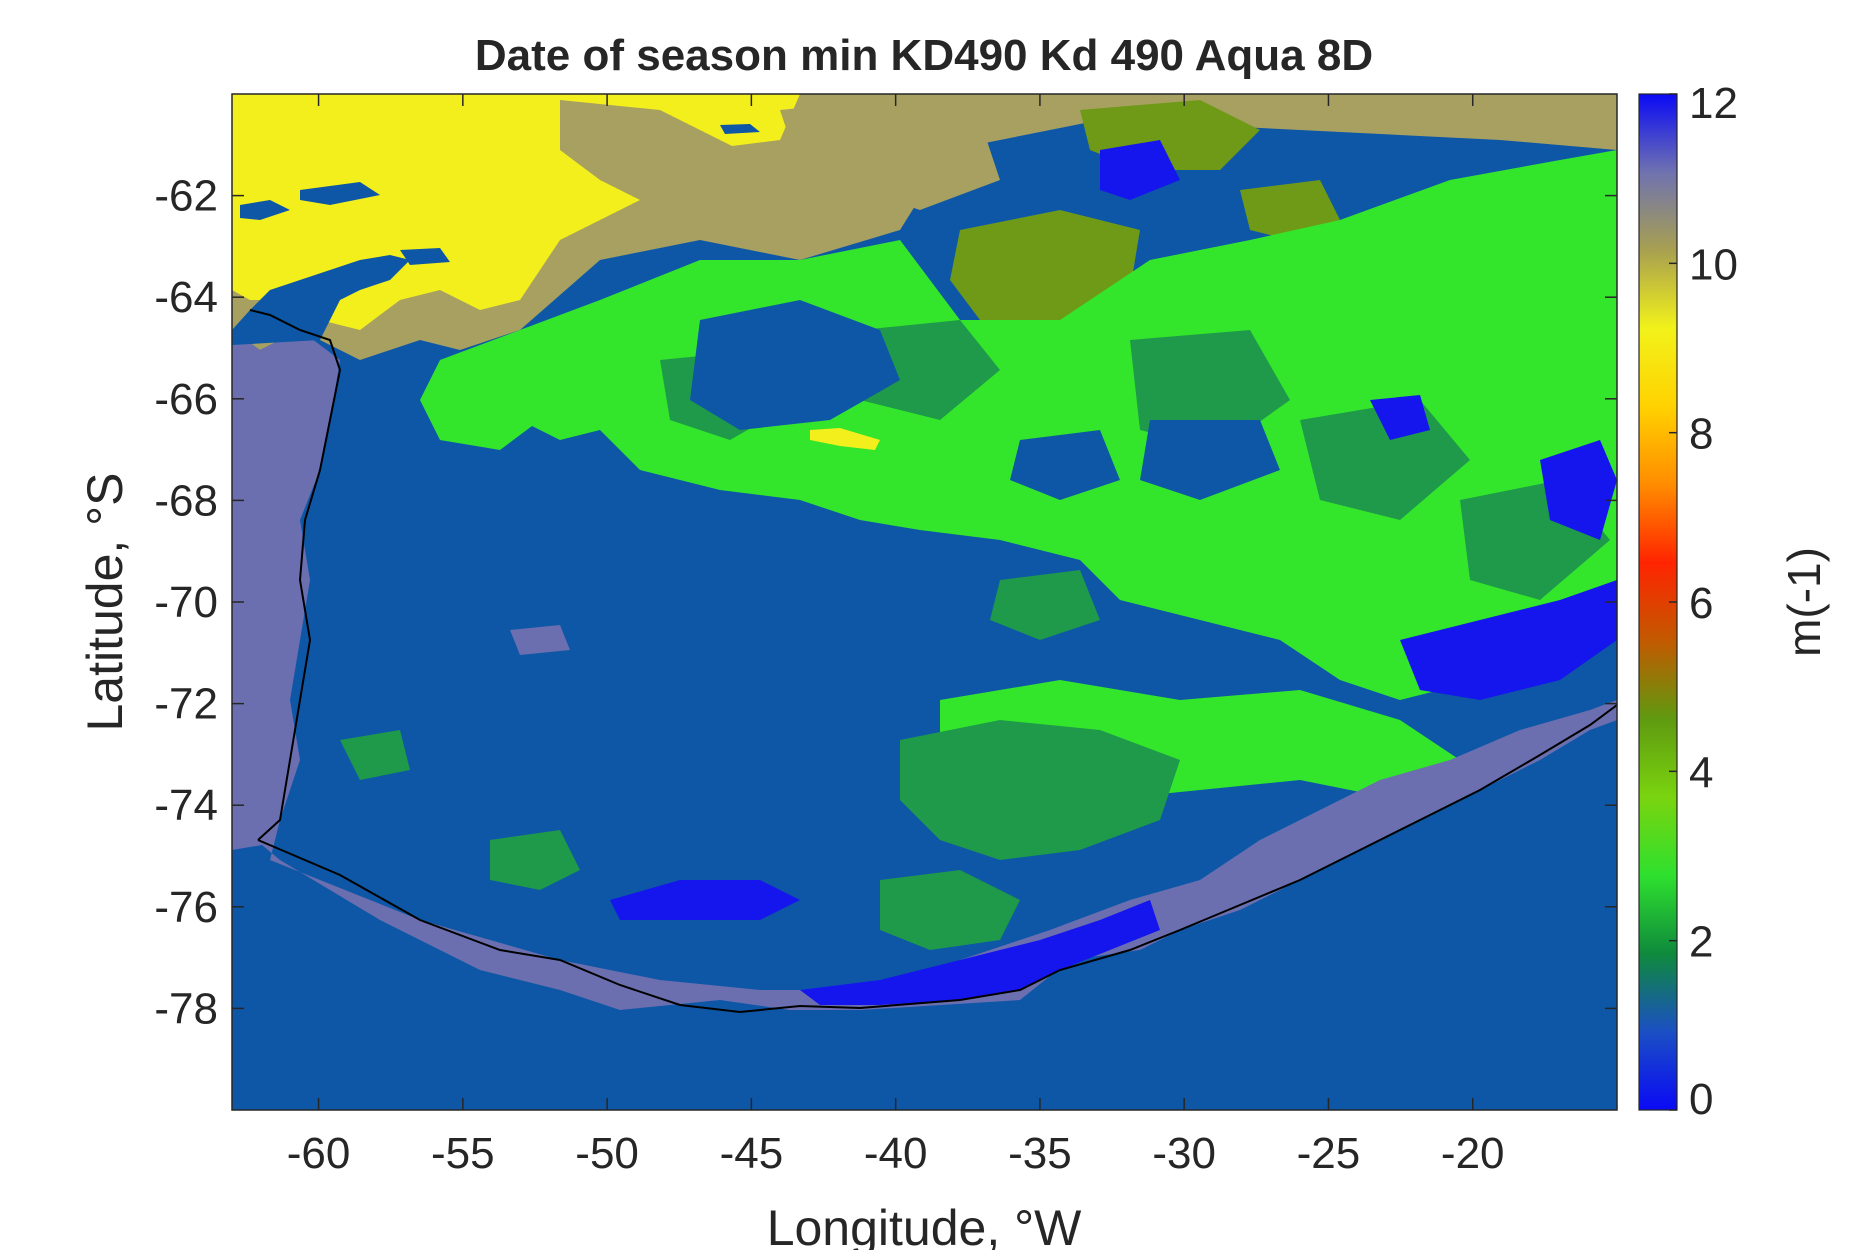 The image size is (1875, 1255). Describe the element at coordinates (896, 1153) in the screenshot. I see `x-tick-label: -40` at that location.